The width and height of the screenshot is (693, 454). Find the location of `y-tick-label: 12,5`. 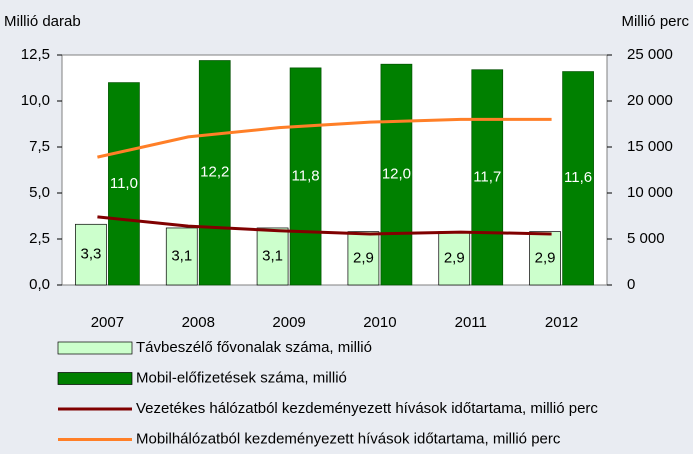

y-tick-label: 12,5 is located at coordinates (35, 54).